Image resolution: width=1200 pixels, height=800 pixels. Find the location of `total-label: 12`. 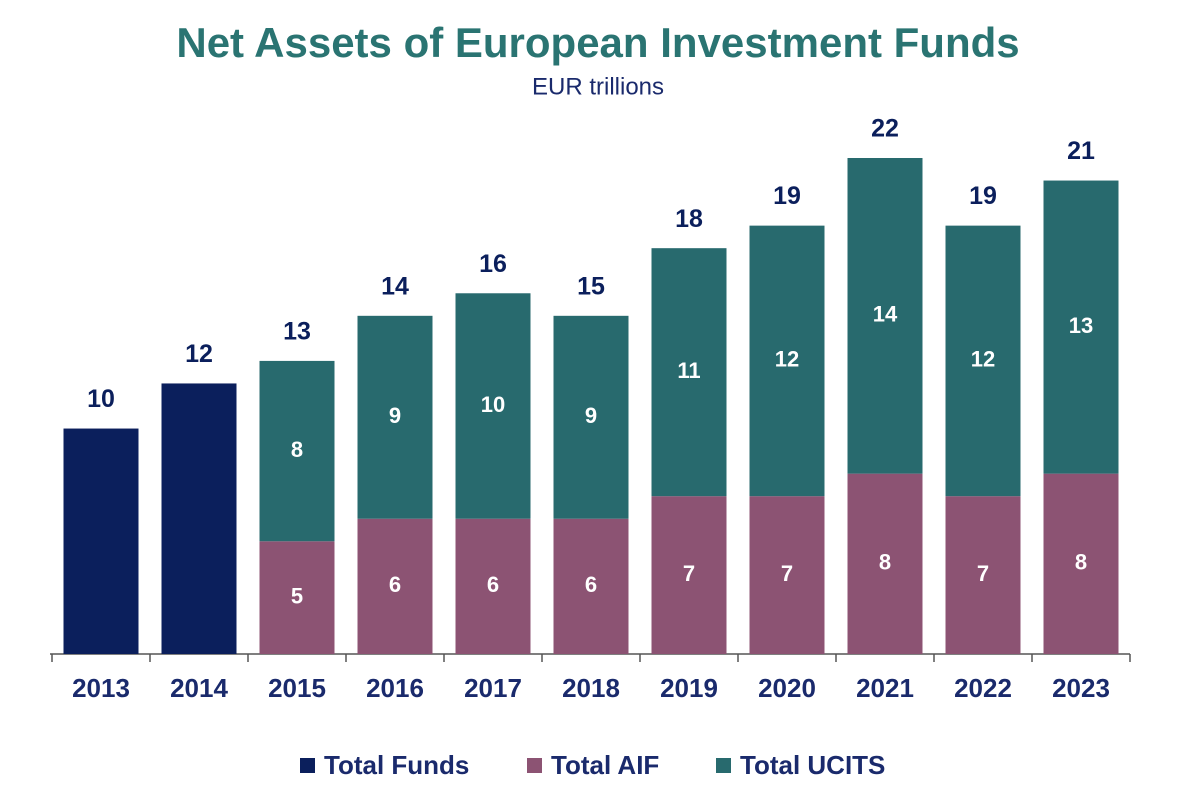

total-label: 12 is located at coordinates (199, 354).